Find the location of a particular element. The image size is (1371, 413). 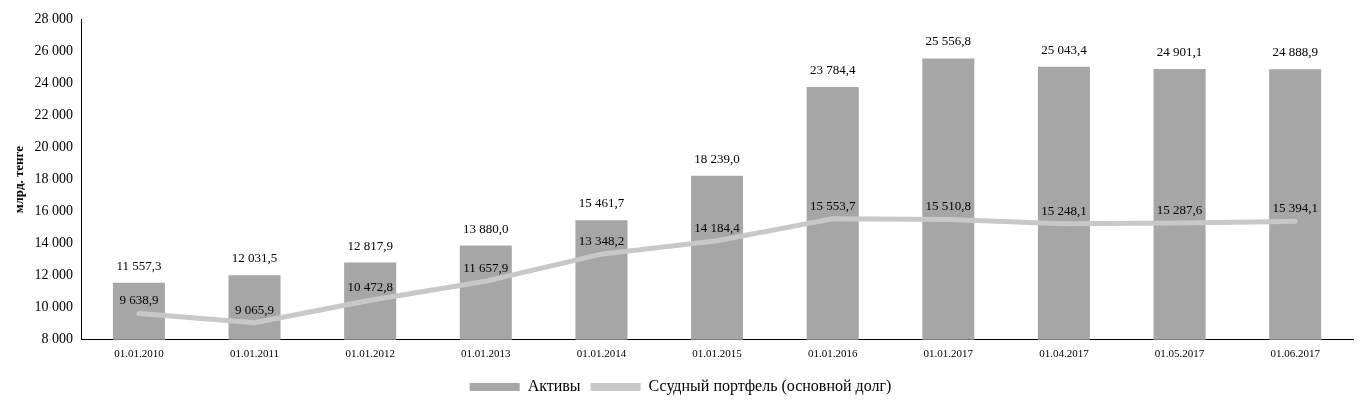

data-label: 12 817,9 is located at coordinates (370, 245).